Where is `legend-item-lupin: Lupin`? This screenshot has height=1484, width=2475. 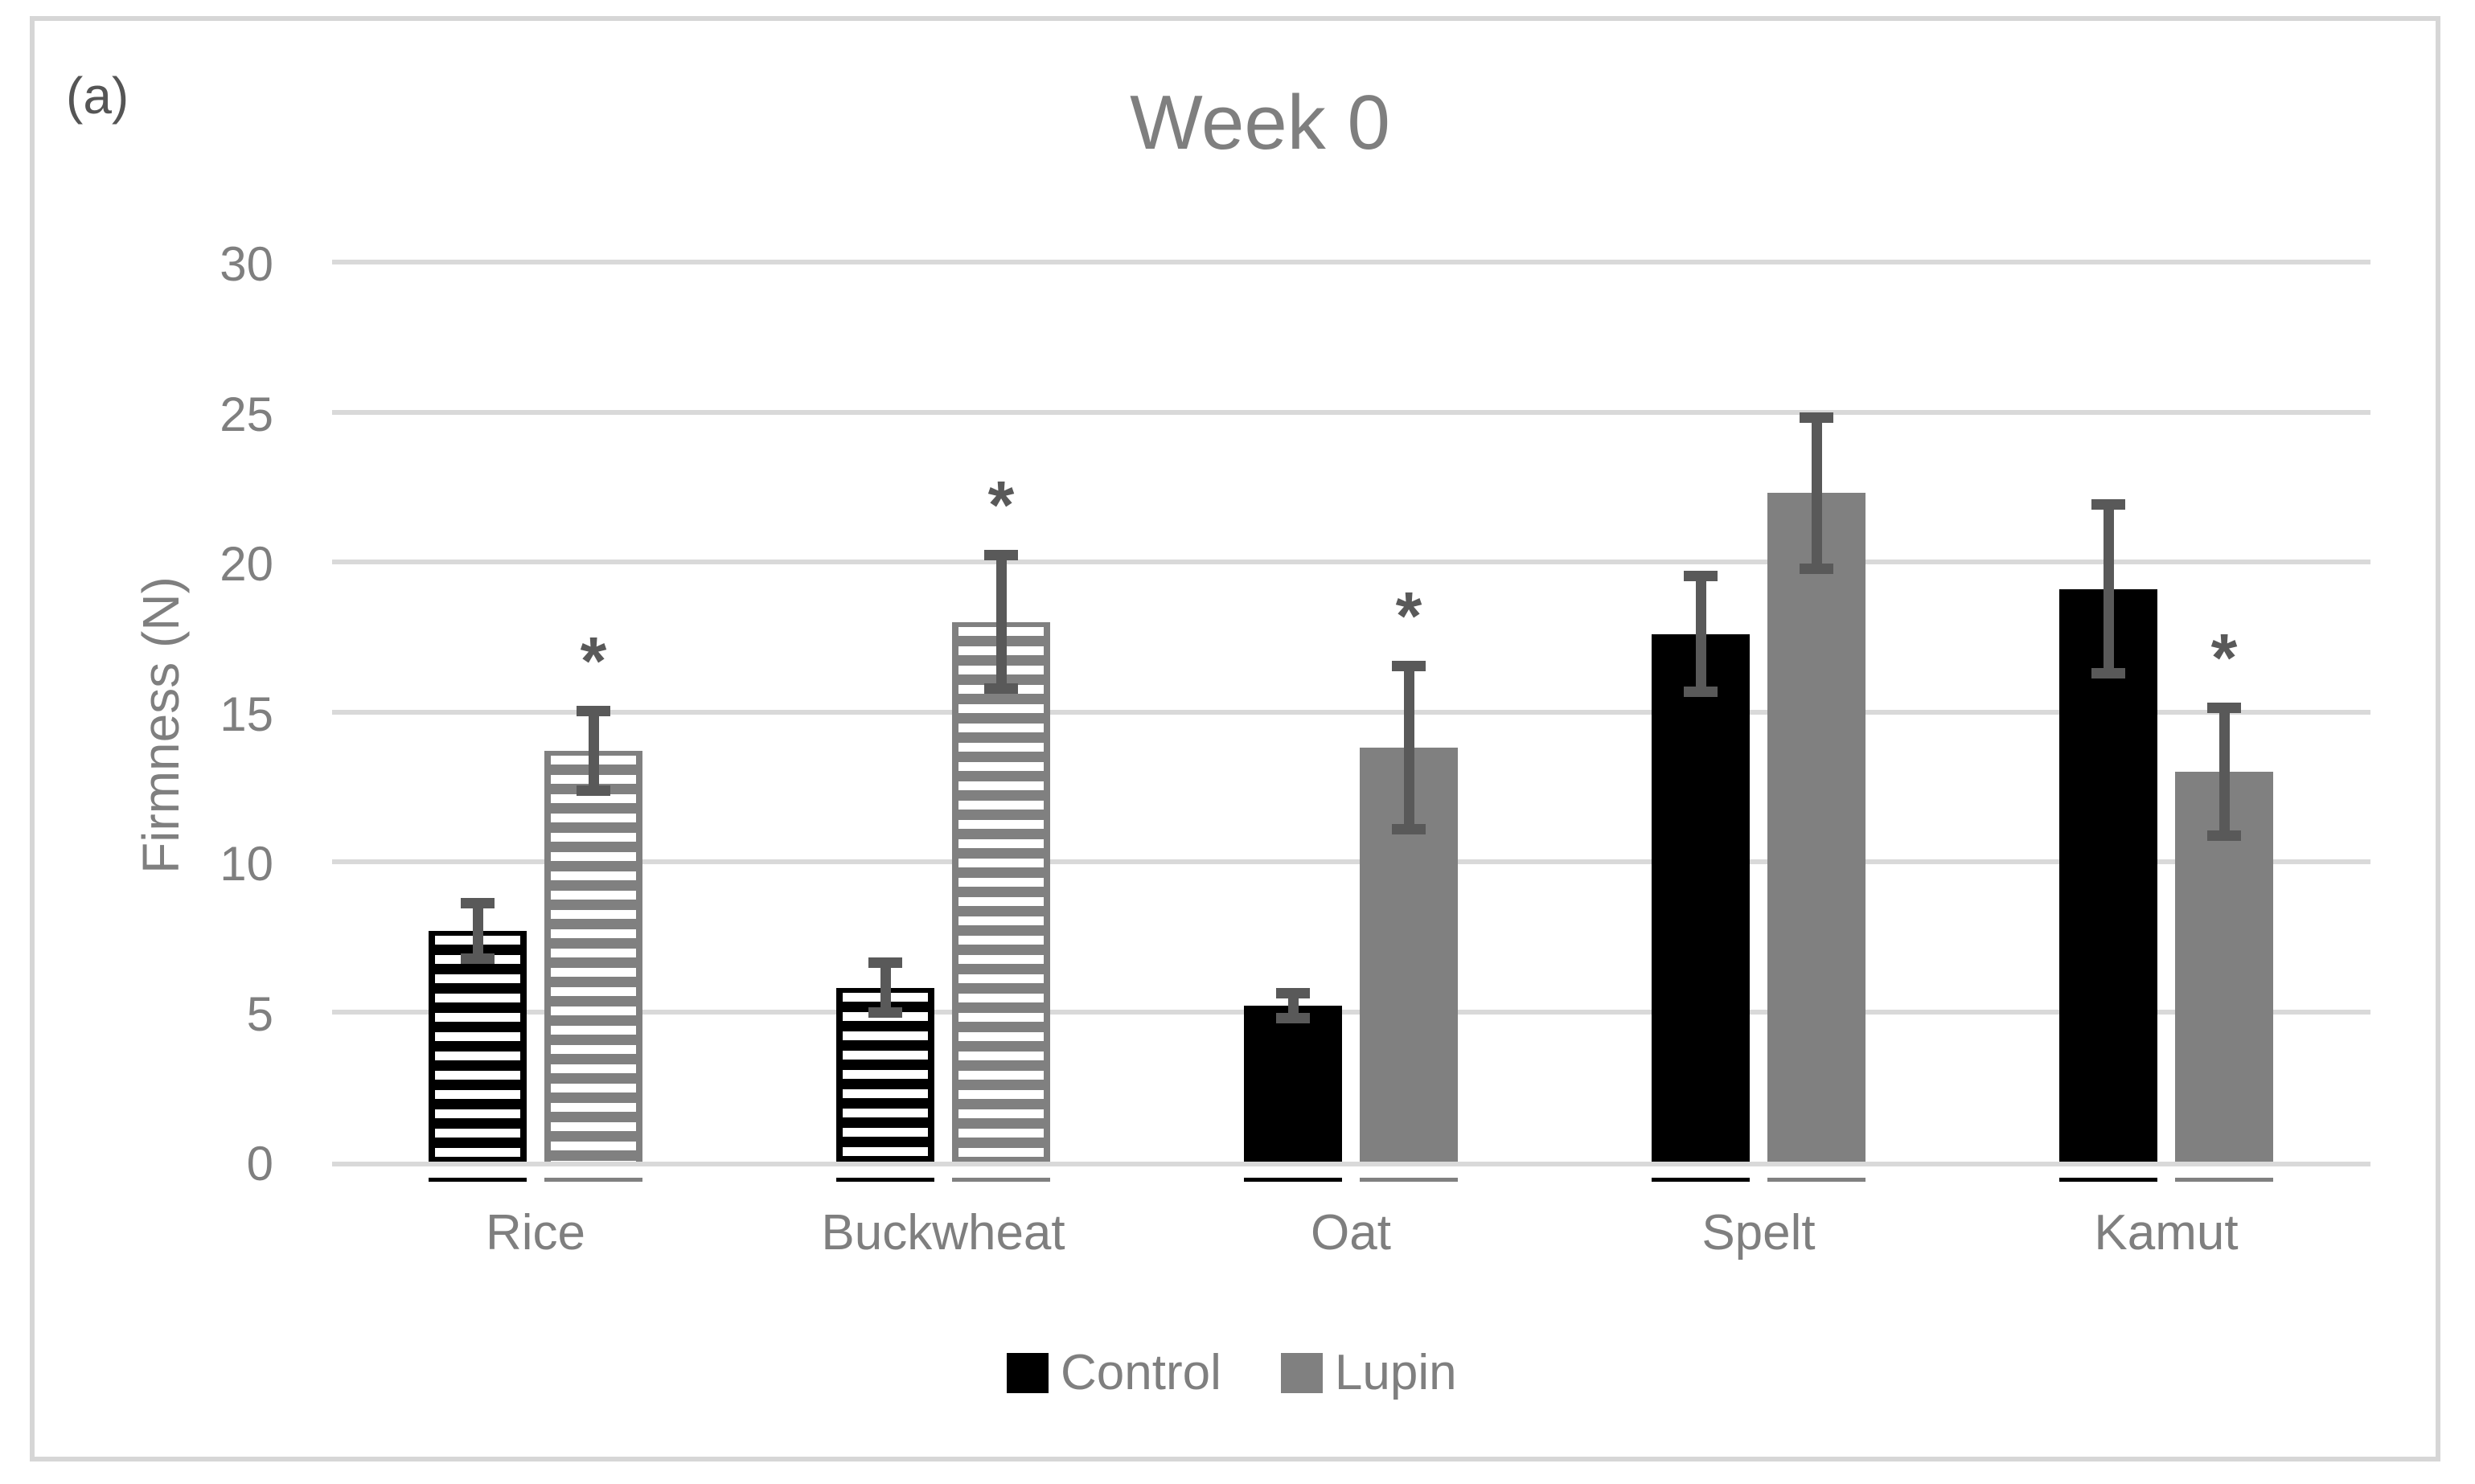 legend-item-lupin: Lupin is located at coordinates (1368, 1373).